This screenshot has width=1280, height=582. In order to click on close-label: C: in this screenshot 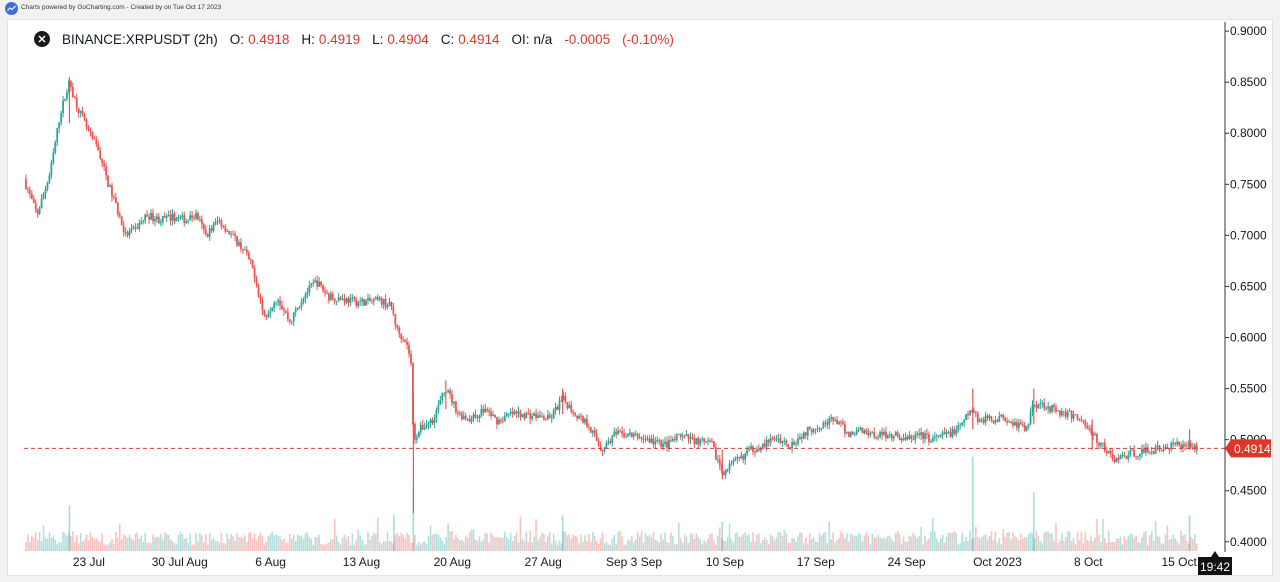, I will do `click(447, 39)`.